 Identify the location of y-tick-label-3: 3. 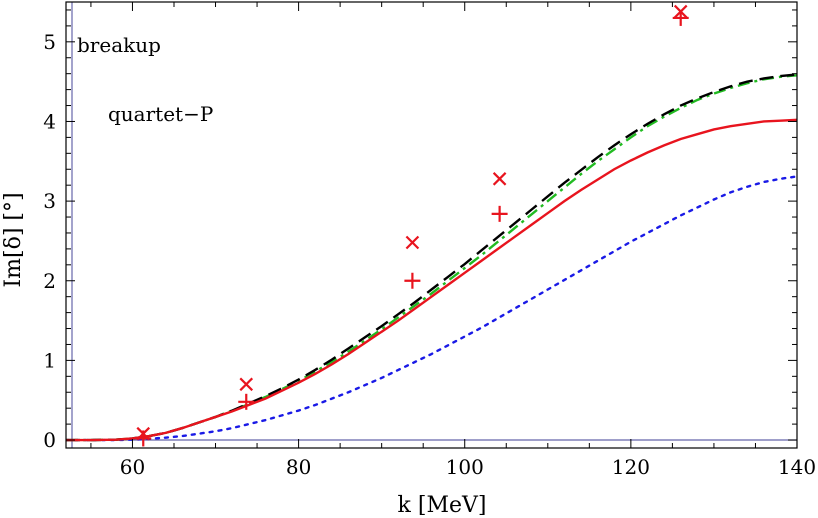
(49, 201).